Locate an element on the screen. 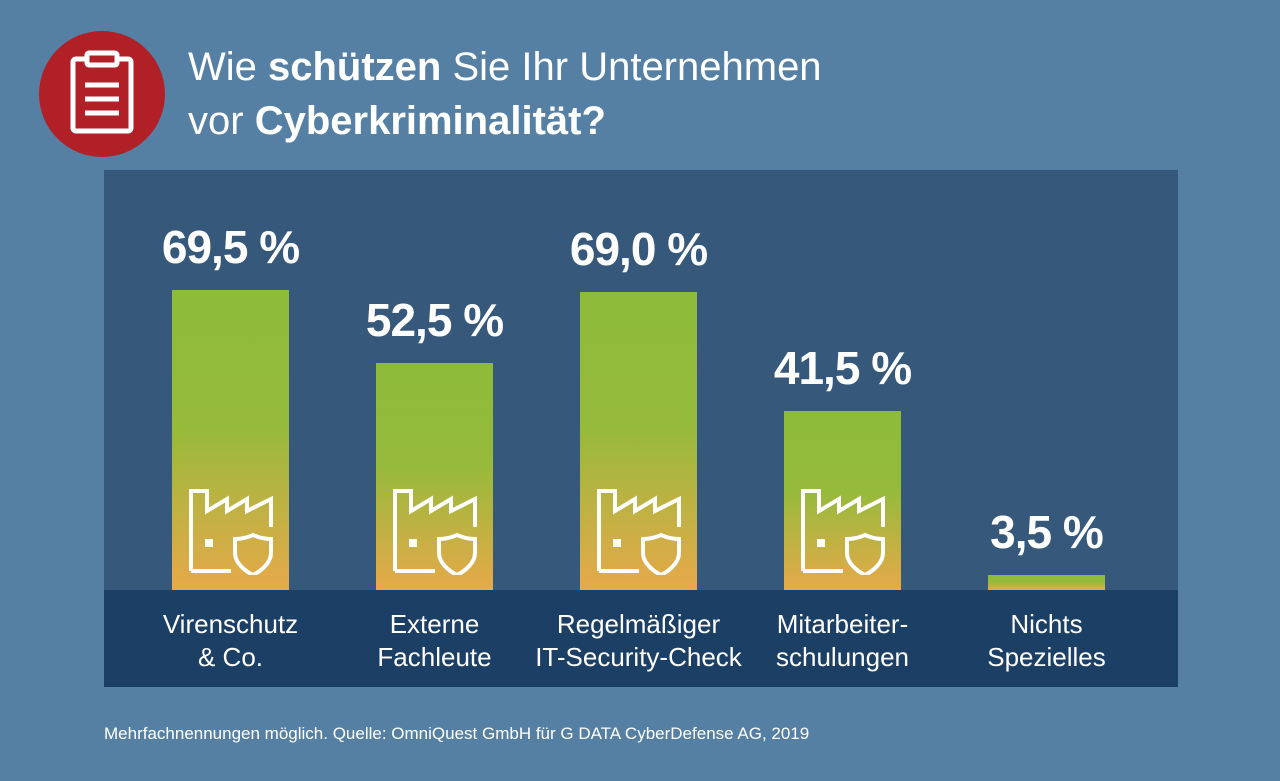 This screenshot has height=781, width=1280. category-label-line: schulungen is located at coordinates (842, 657).